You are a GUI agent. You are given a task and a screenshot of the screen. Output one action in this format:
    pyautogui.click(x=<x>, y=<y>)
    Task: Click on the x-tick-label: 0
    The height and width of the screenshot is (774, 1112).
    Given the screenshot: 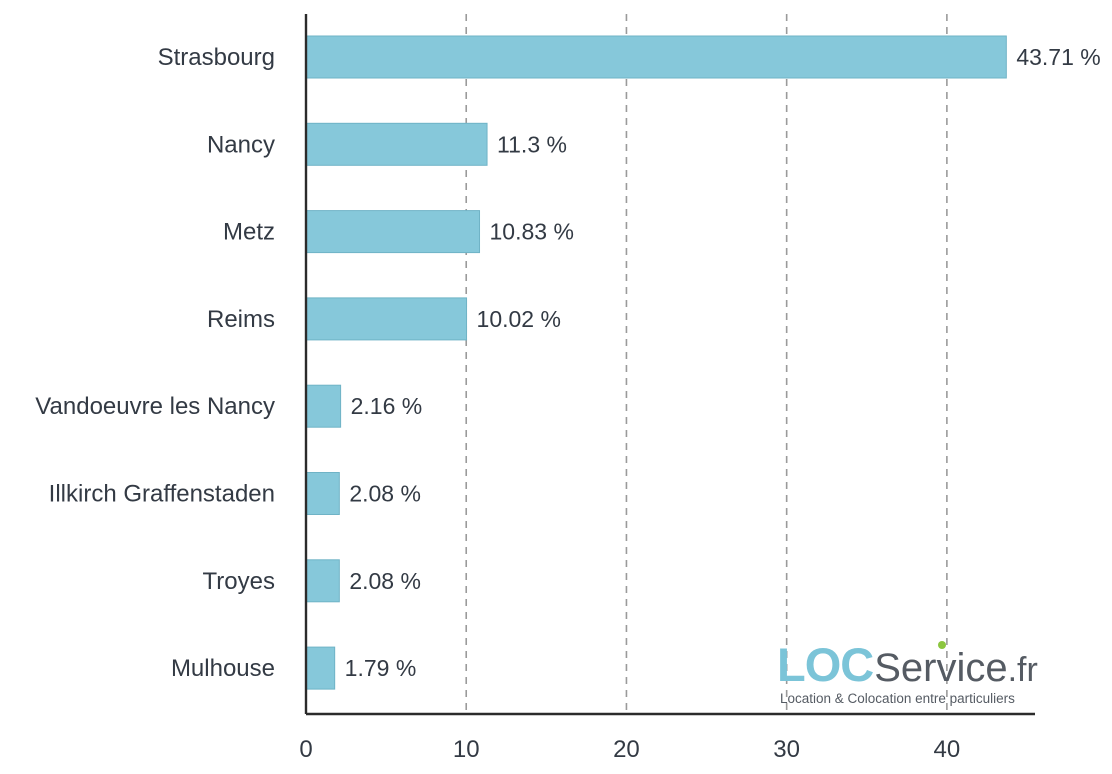 What is the action you would take?
    pyautogui.click(x=305, y=749)
    